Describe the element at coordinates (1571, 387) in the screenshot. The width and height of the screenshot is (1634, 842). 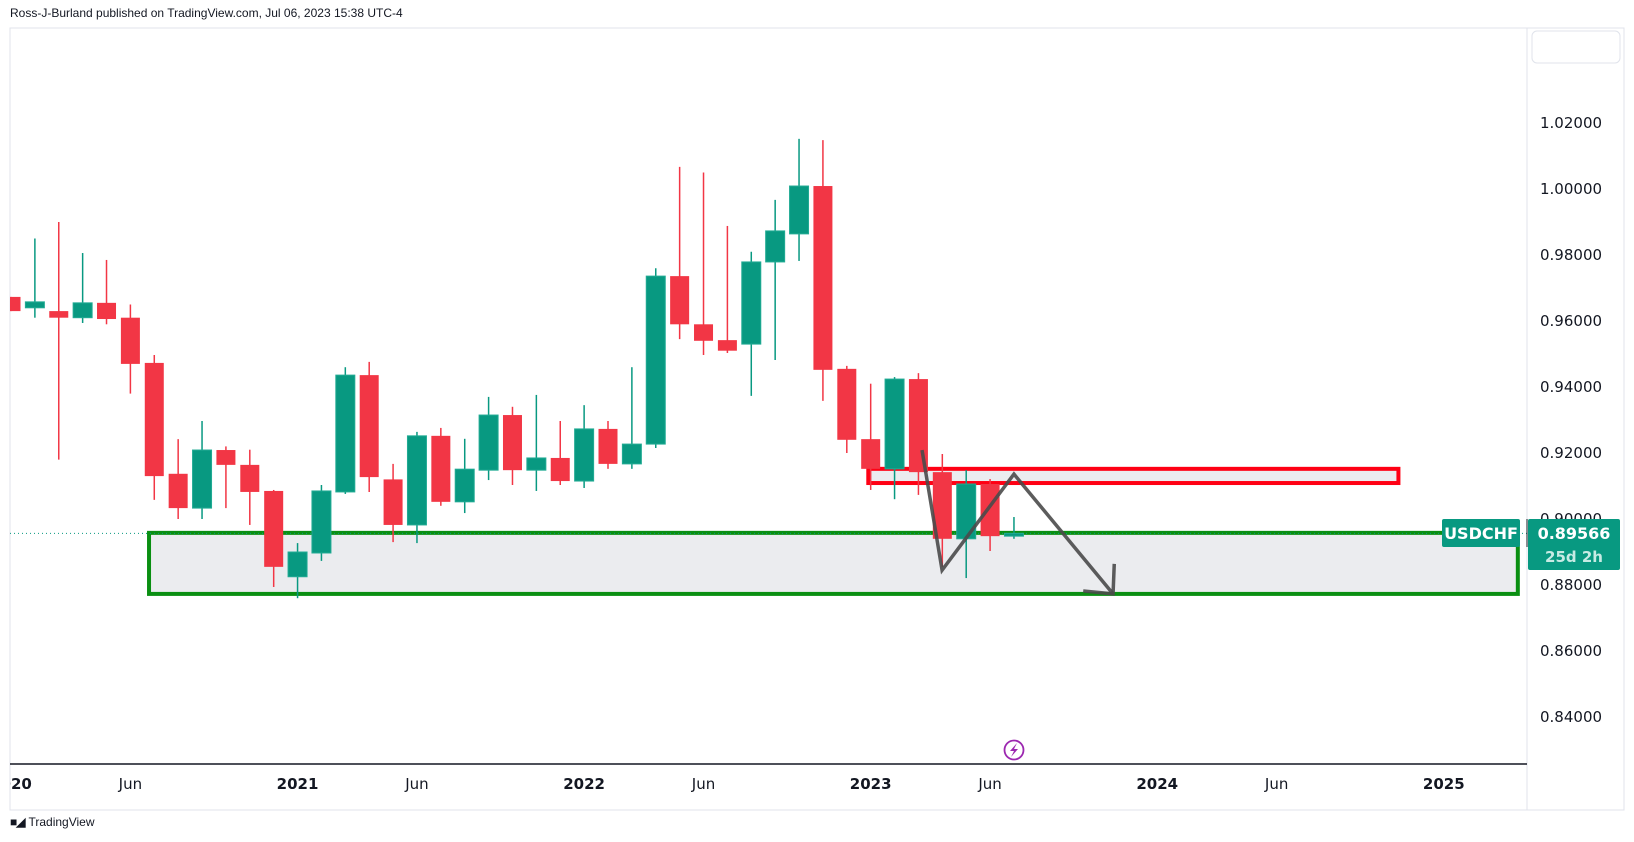
I see `price-tick-label: 0.94000` at that location.